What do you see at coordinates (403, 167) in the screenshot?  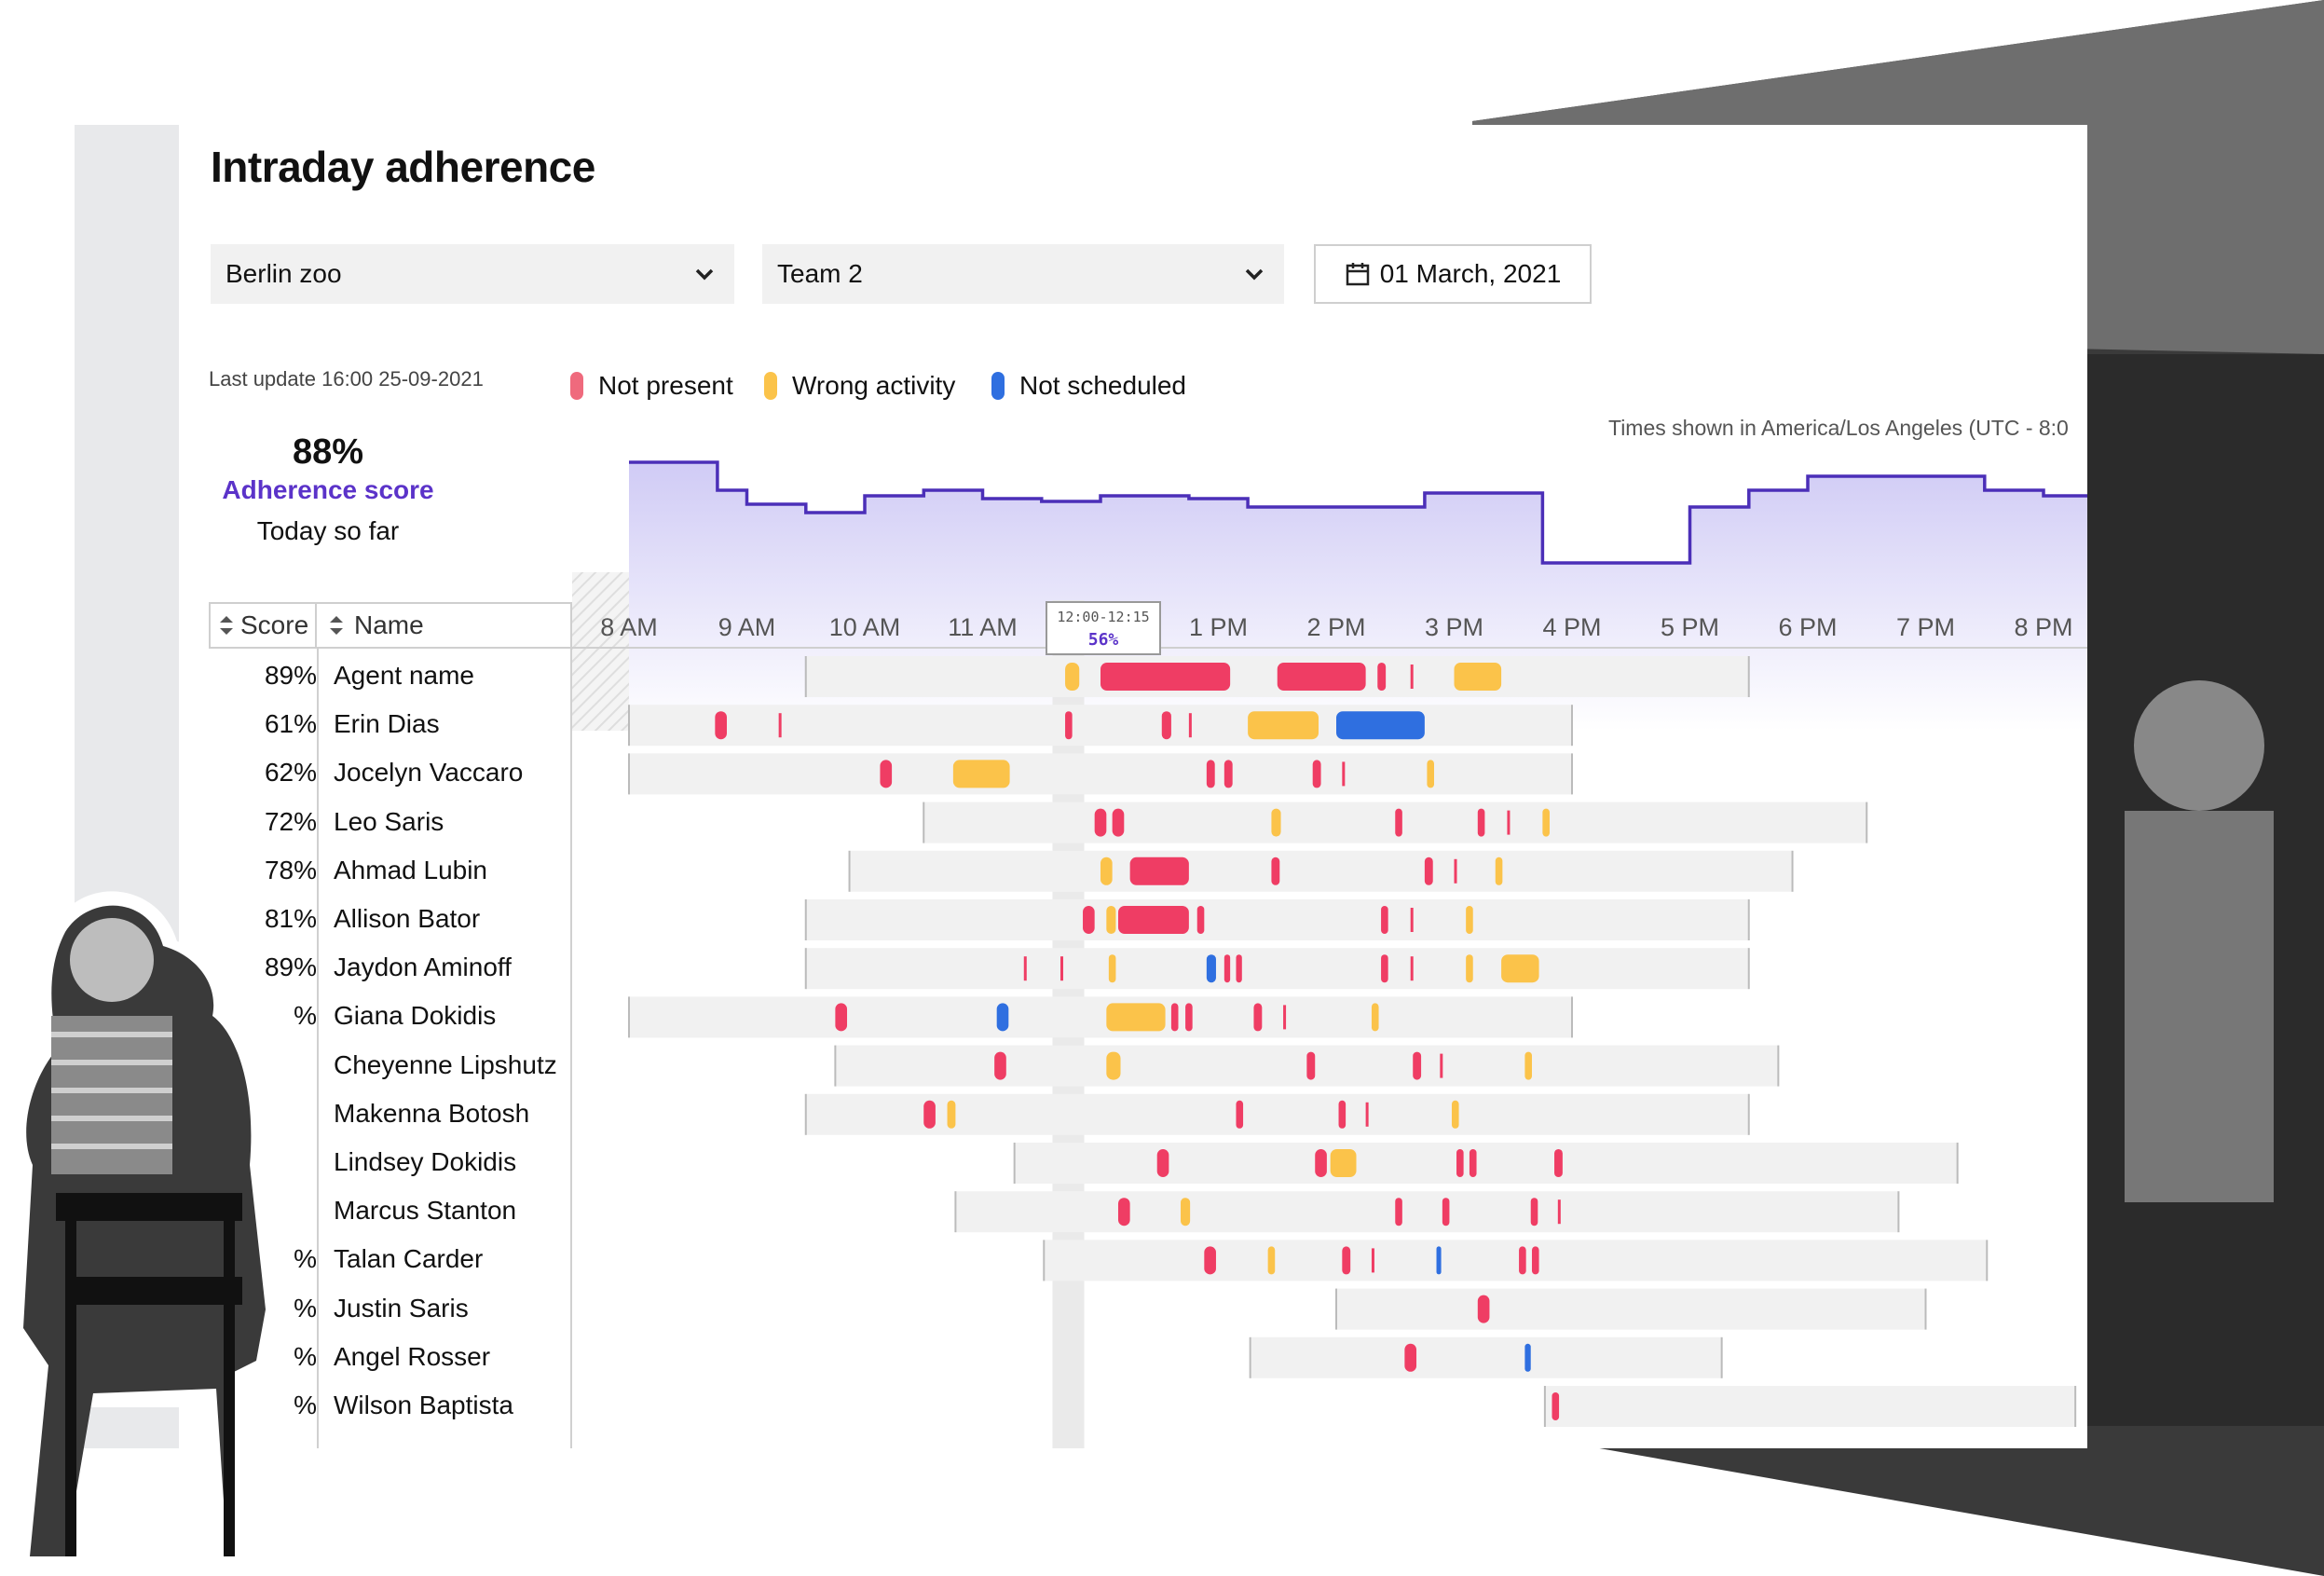 I see `page-title: Intraday adherence` at bounding box center [403, 167].